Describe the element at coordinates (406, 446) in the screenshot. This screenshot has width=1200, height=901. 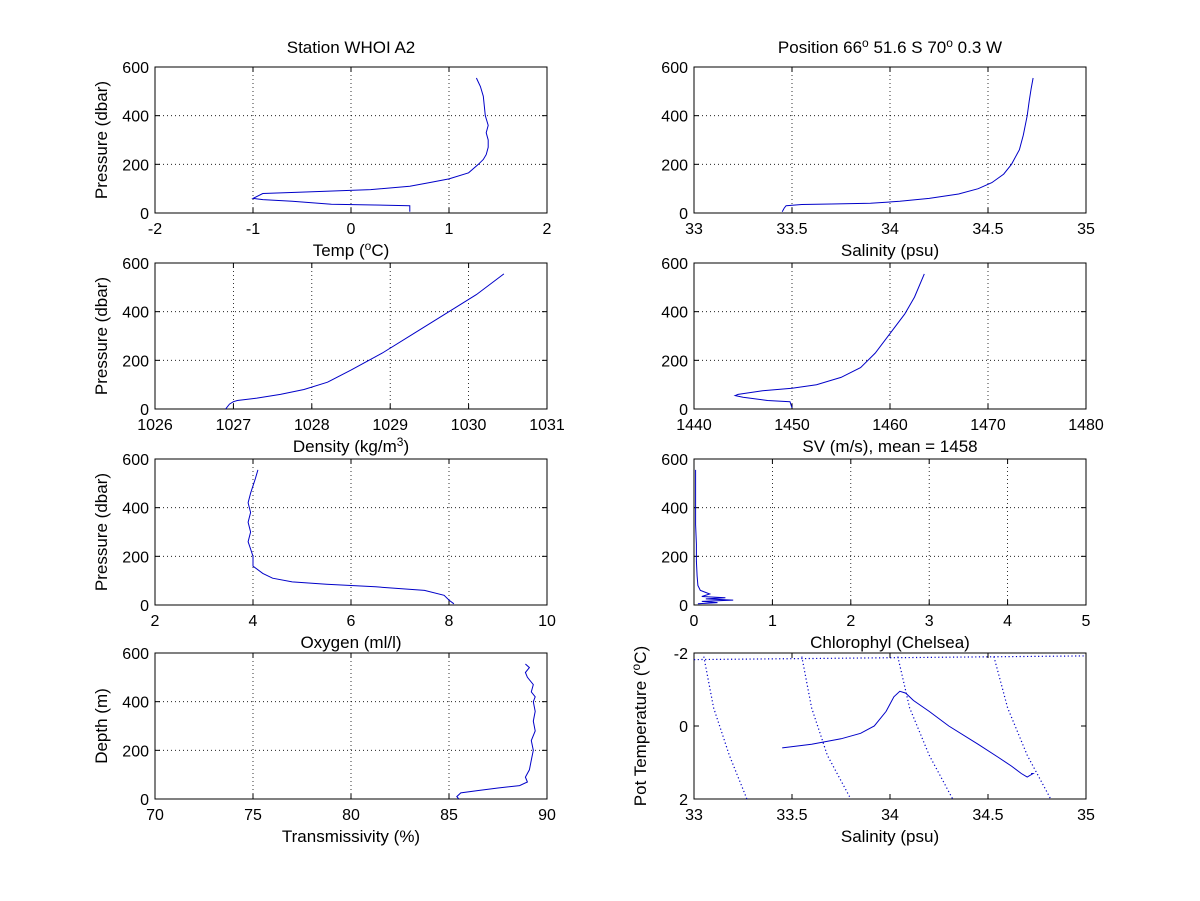
I see `x-axis-label-part: )` at that location.